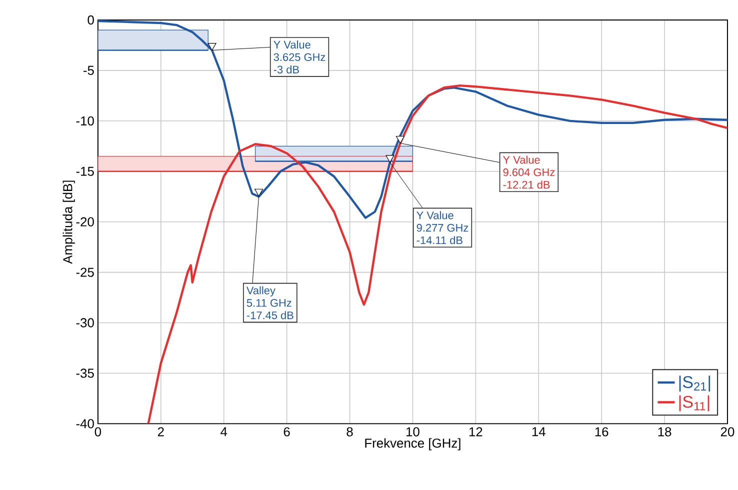  What do you see at coordinates (224, 431) in the screenshot?
I see `x-tick-label: 4` at bounding box center [224, 431].